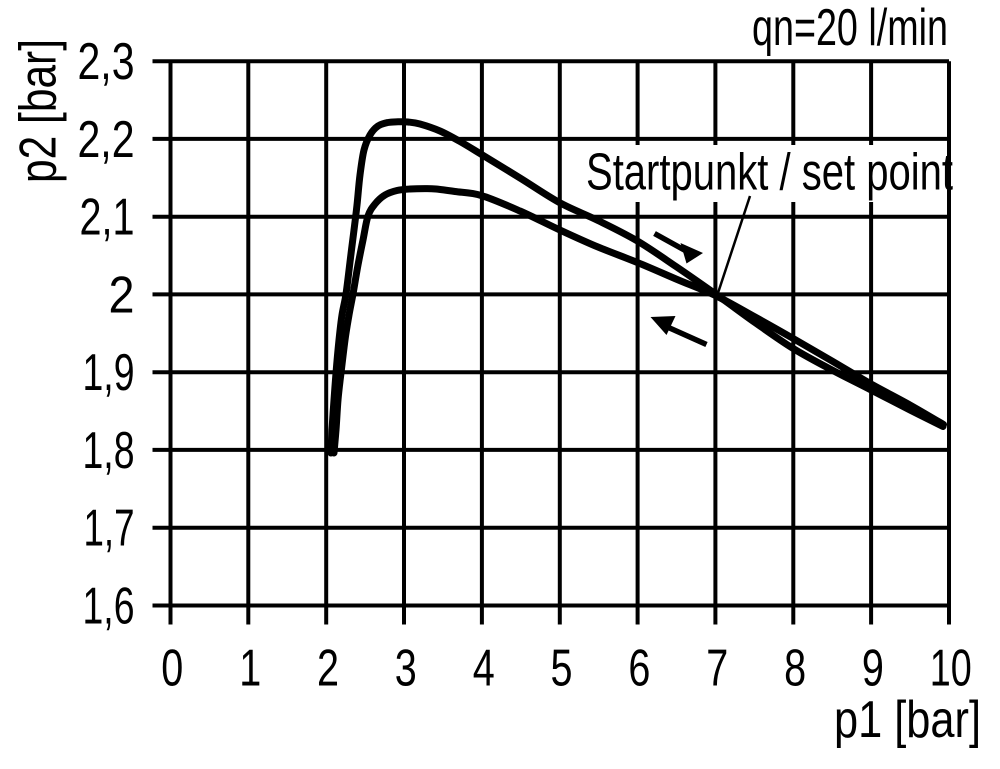 This screenshot has width=1000, height=769. What do you see at coordinates (639, 669) in the screenshot?
I see `svg-text: 6` at bounding box center [639, 669].